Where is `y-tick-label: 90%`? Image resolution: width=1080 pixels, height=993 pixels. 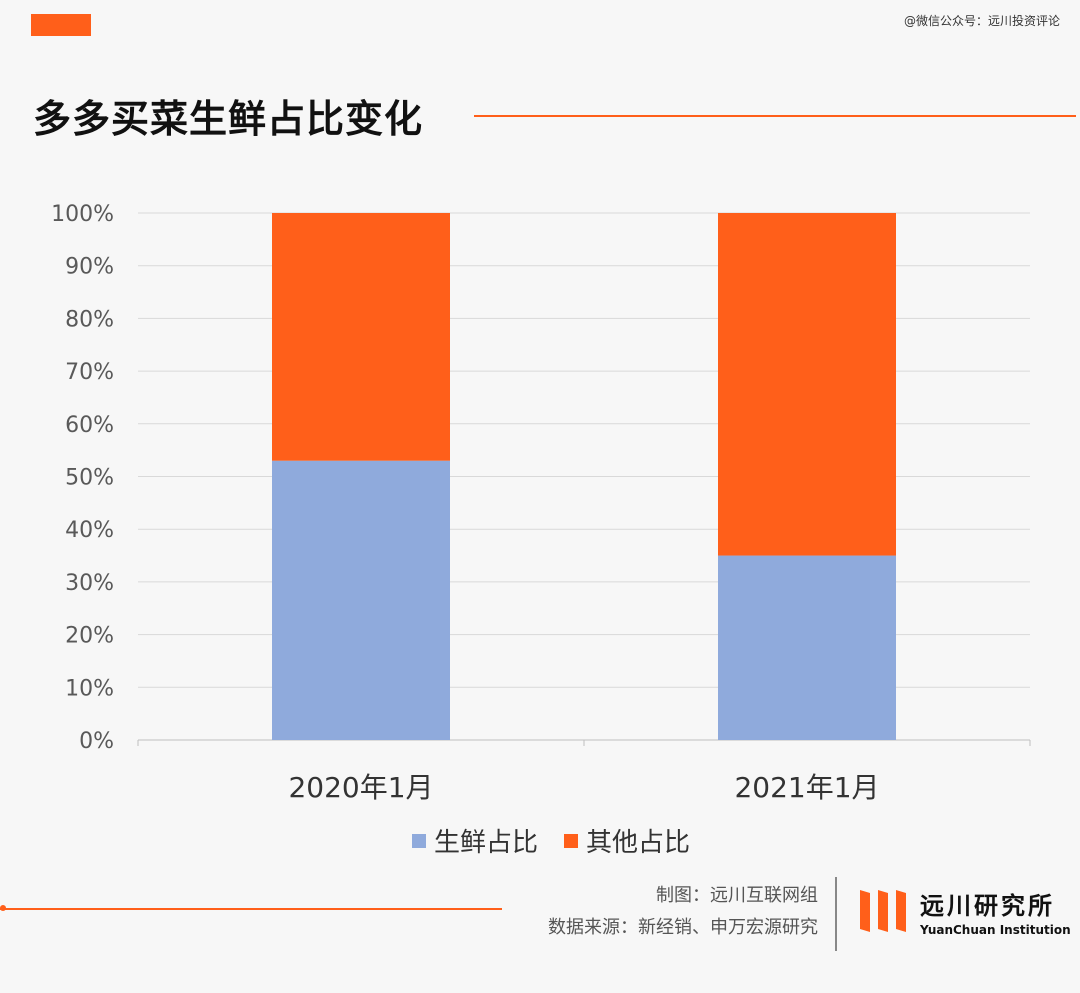
y-tick-label: 90% is located at coordinates (89, 267).